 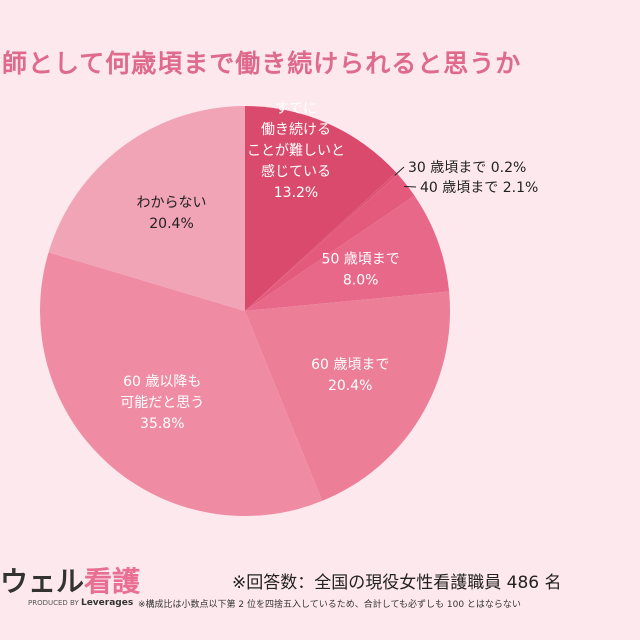 I want to click on slice-label: 30 歳頃まで 0.2%, so click(x=467, y=168).